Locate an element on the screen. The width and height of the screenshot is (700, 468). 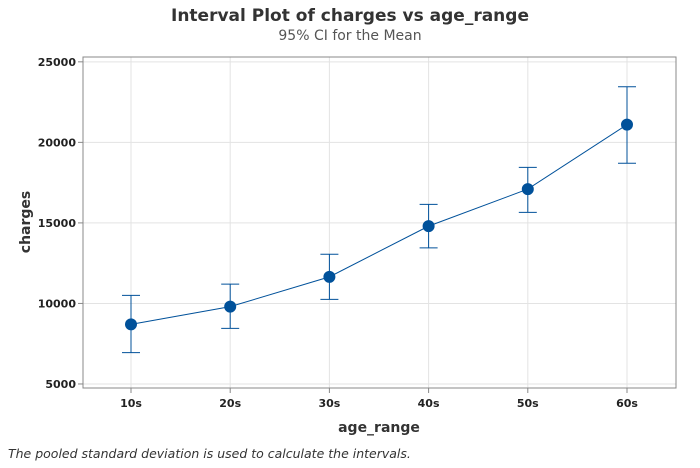
y-axis: 5000 10000 15000 20000 25000 is located at coordinates (60, 223).